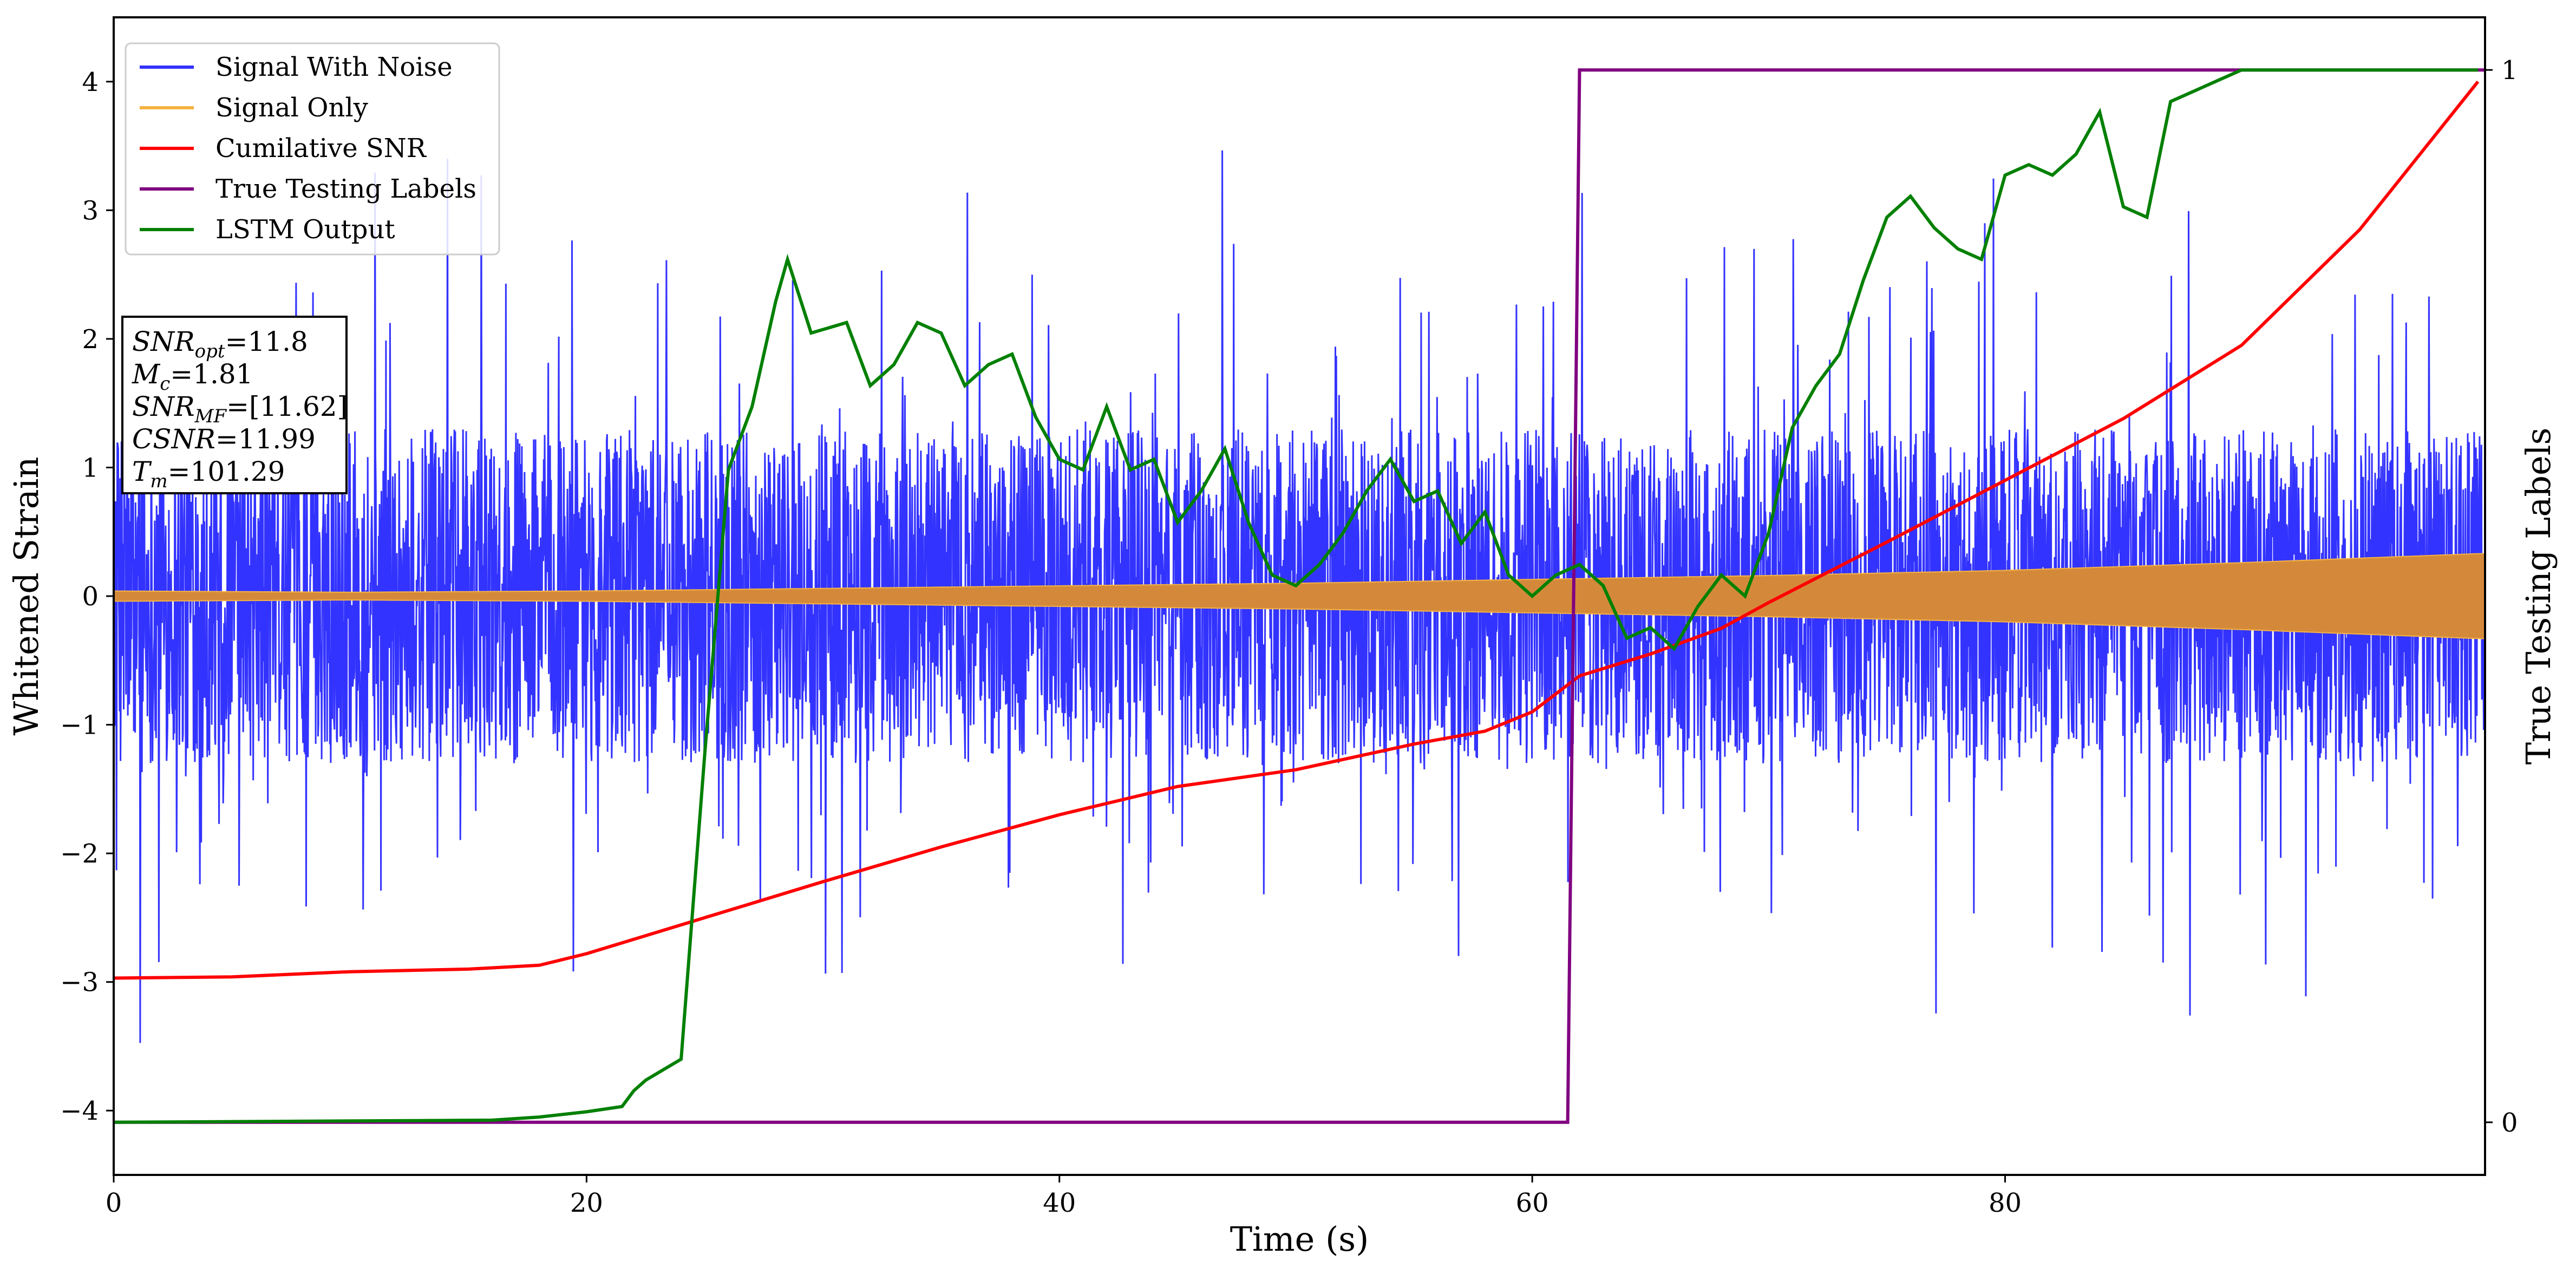 This screenshot has width=2576, height=1274. I want to click on info-value: =11.99, so click(265, 439).